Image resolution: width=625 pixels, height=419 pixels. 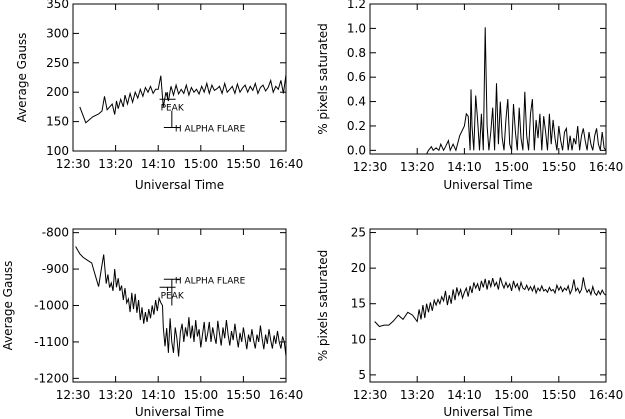 I want to click on y-tick-label: 0.2, so click(x=356, y=126).